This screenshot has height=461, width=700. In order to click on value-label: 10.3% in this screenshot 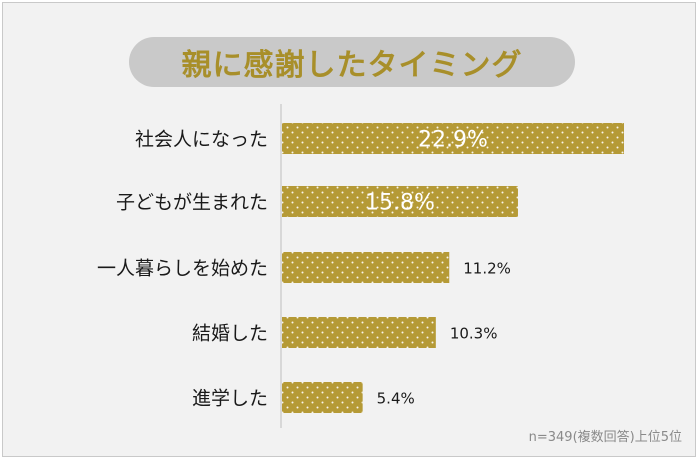, I will do `click(474, 334)`.